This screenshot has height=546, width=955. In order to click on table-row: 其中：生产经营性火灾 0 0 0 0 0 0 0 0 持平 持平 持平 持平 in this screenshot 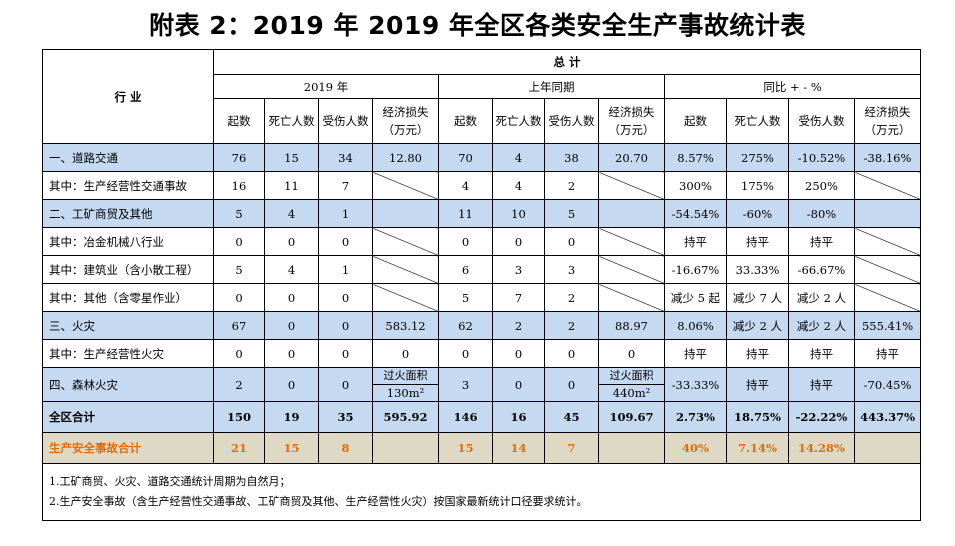, I will do `click(482, 353)`.